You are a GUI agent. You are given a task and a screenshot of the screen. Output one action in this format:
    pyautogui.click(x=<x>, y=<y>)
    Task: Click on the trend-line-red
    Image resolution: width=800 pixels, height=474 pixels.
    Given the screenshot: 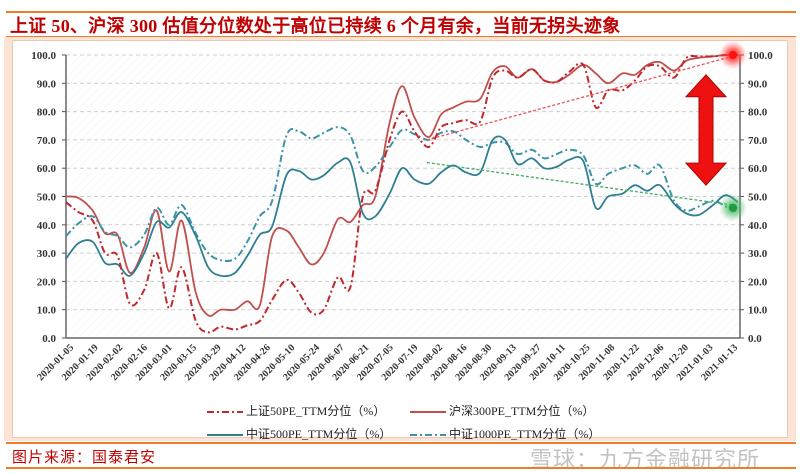 What is the action you would take?
    pyautogui.click(x=579, y=98)
    